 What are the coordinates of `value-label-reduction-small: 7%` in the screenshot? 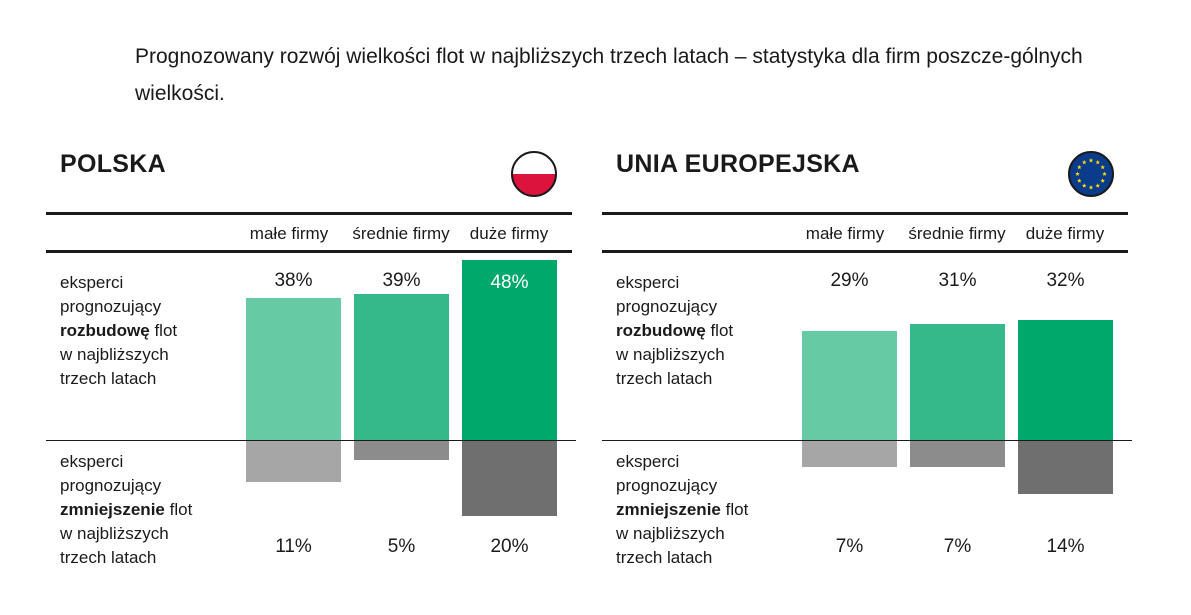 It's located at (849, 546).